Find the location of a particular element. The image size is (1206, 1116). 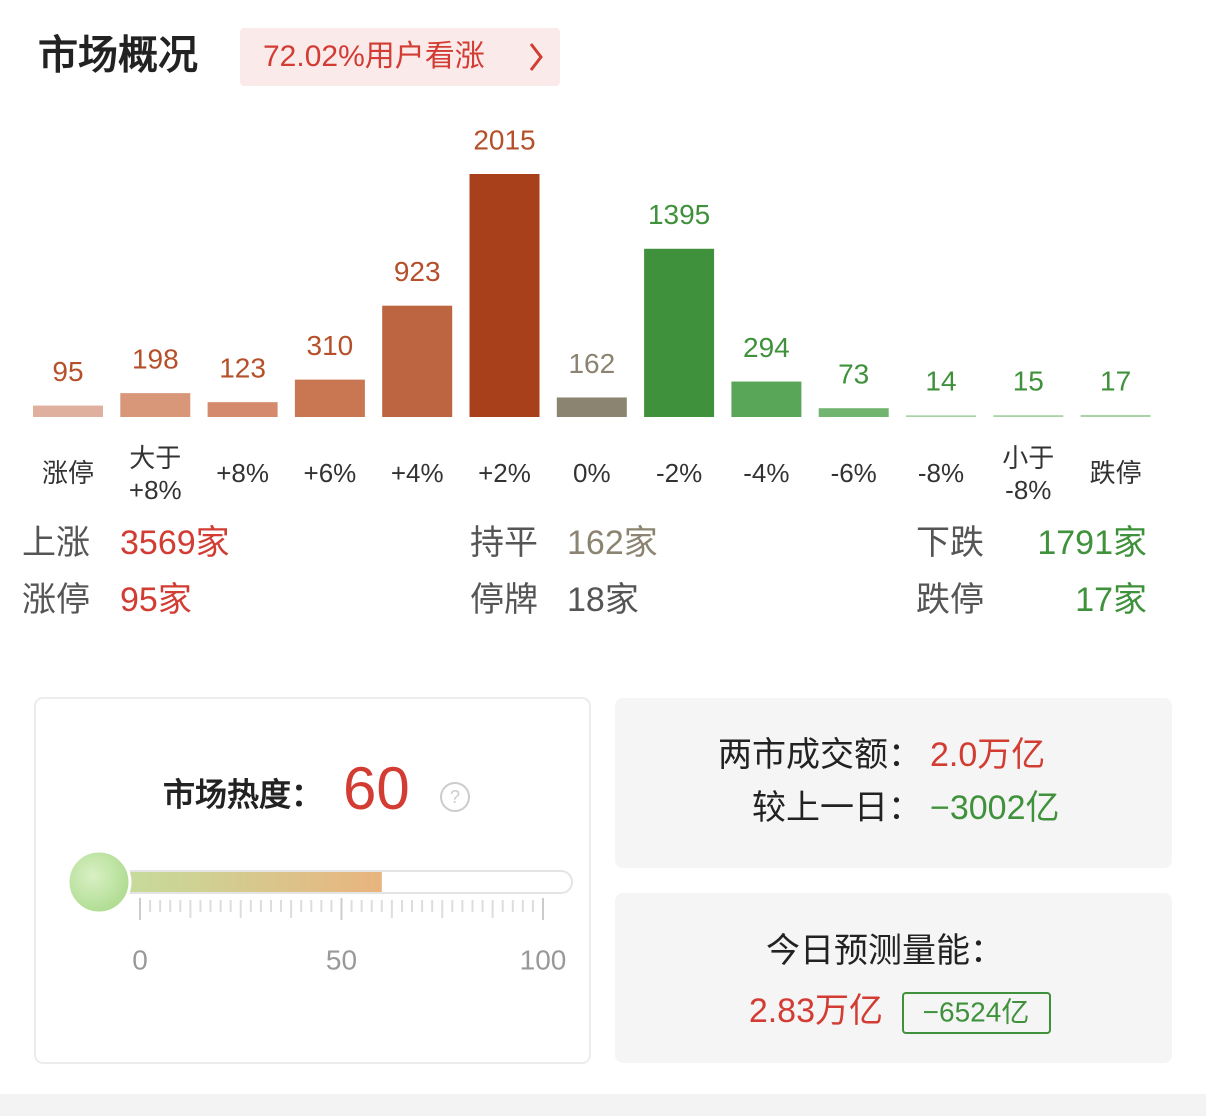

category-label: 小于-8% is located at coordinates (1028, 474).